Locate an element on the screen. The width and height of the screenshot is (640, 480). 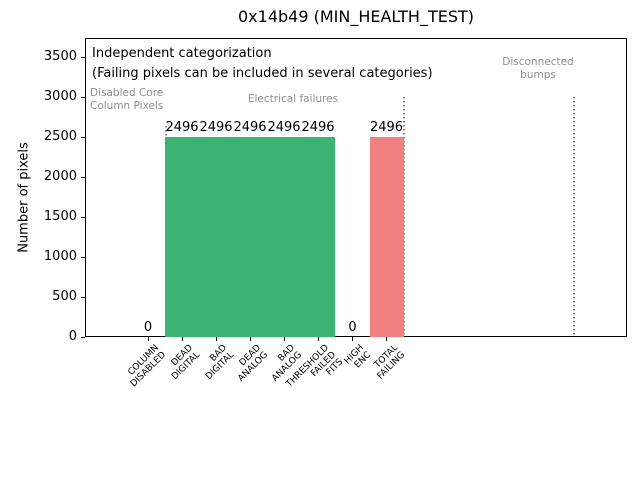
group-label-disabled-core-column-pixels: Disabled Core Column Pixels is located at coordinates (127, 99).